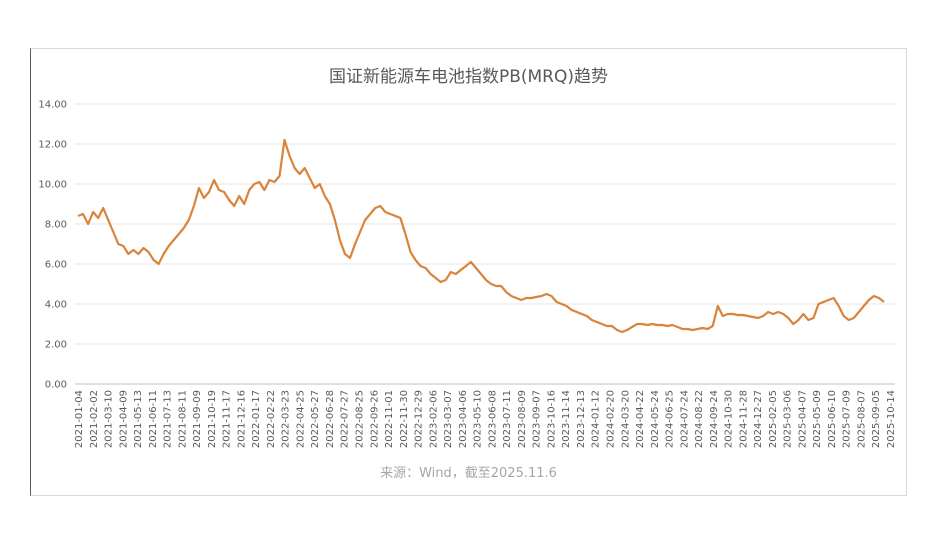  What do you see at coordinates (640, 419) in the screenshot?
I see `x-tick-label: 2024-04-22` at bounding box center [640, 419].